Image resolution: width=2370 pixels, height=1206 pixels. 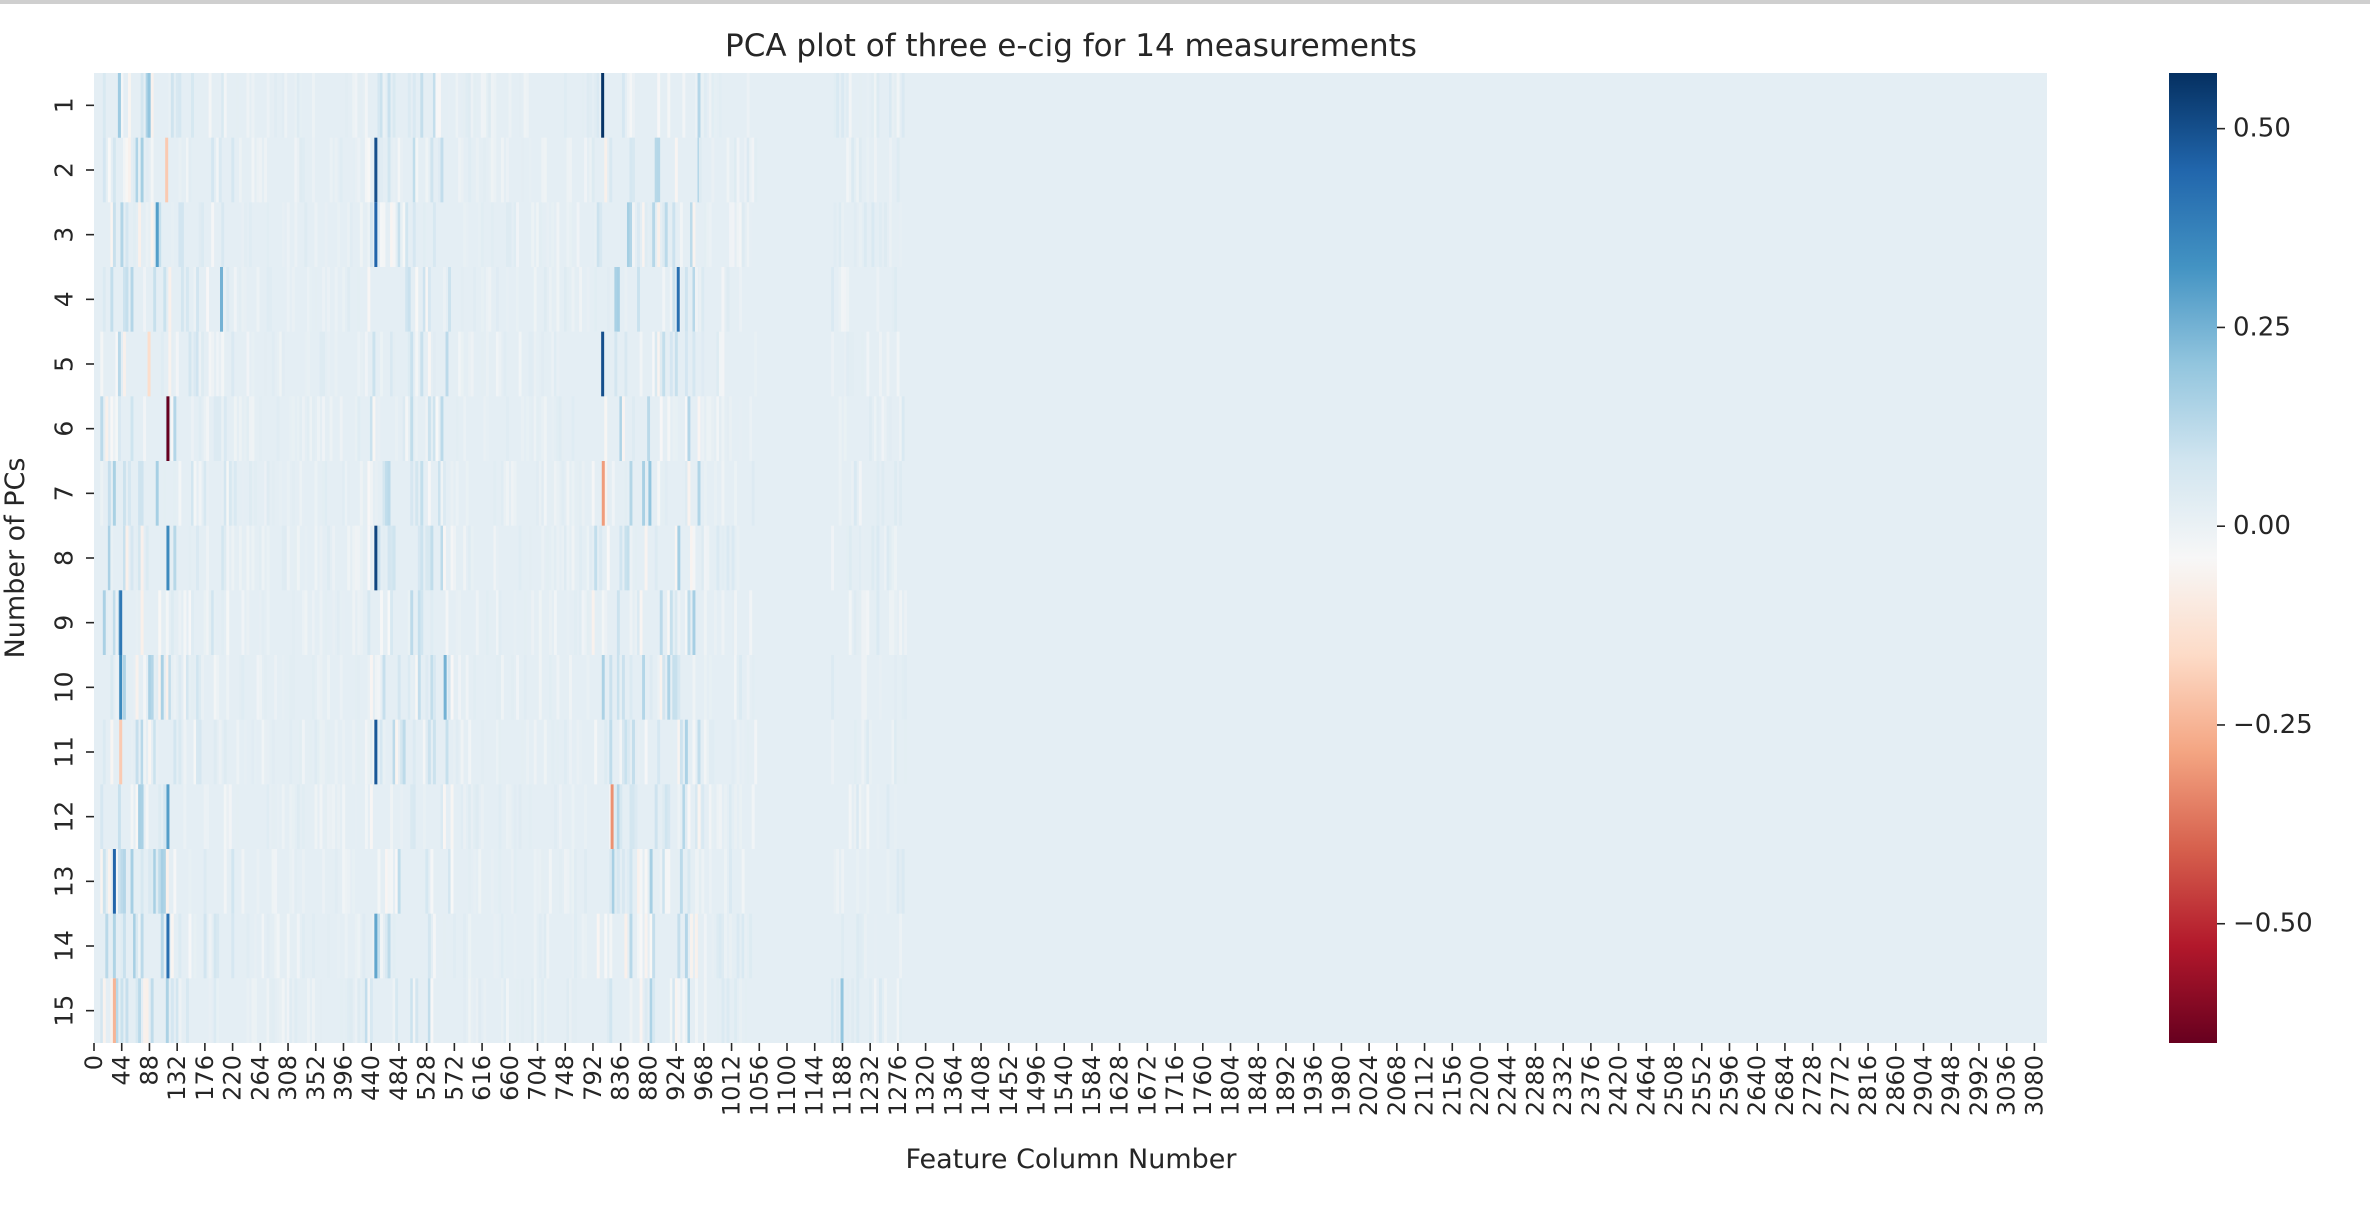 I want to click on y-tick-label: 6, so click(x=64, y=429).